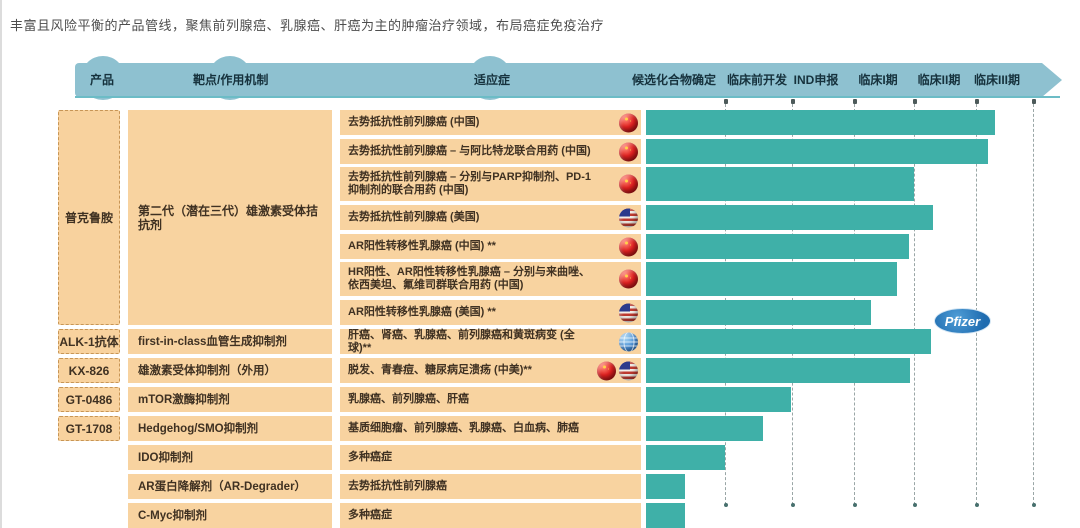  Describe the element at coordinates (230, 341) in the screenshot. I see `mechanism-cell: first-in-class血管生成抑制剂` at that location.